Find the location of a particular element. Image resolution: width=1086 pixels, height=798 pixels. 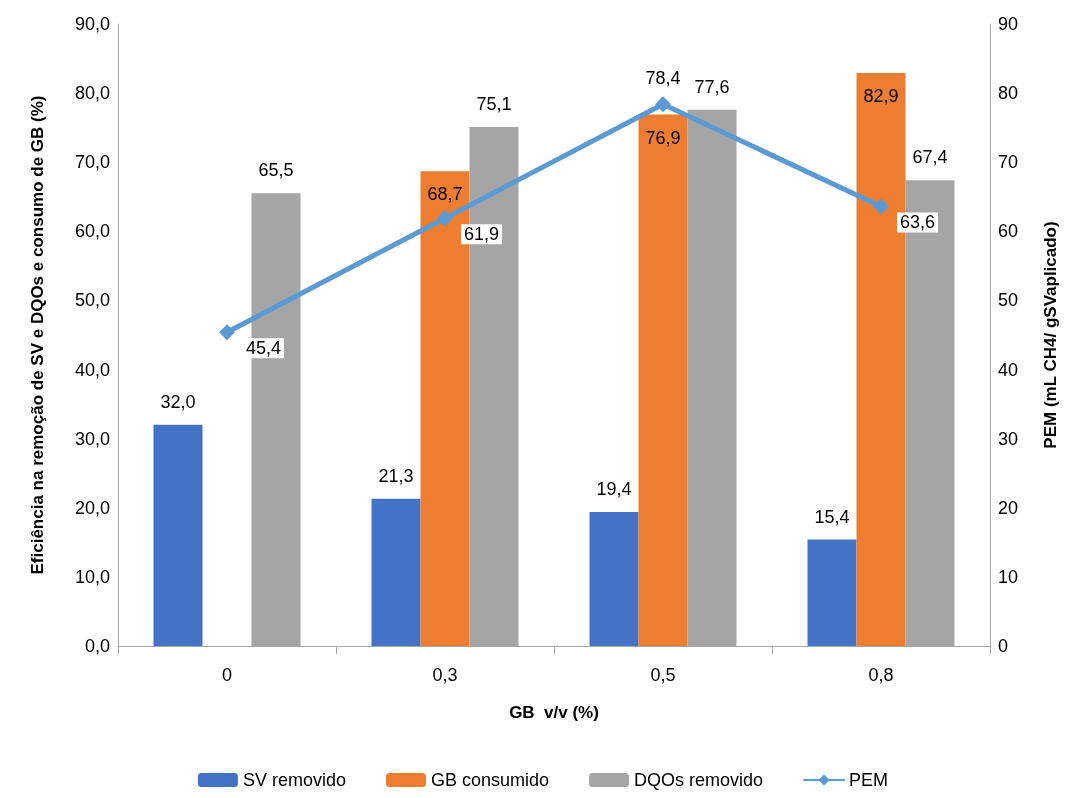

y-tick-label: 70,0 is located at coordinates (92, 162).